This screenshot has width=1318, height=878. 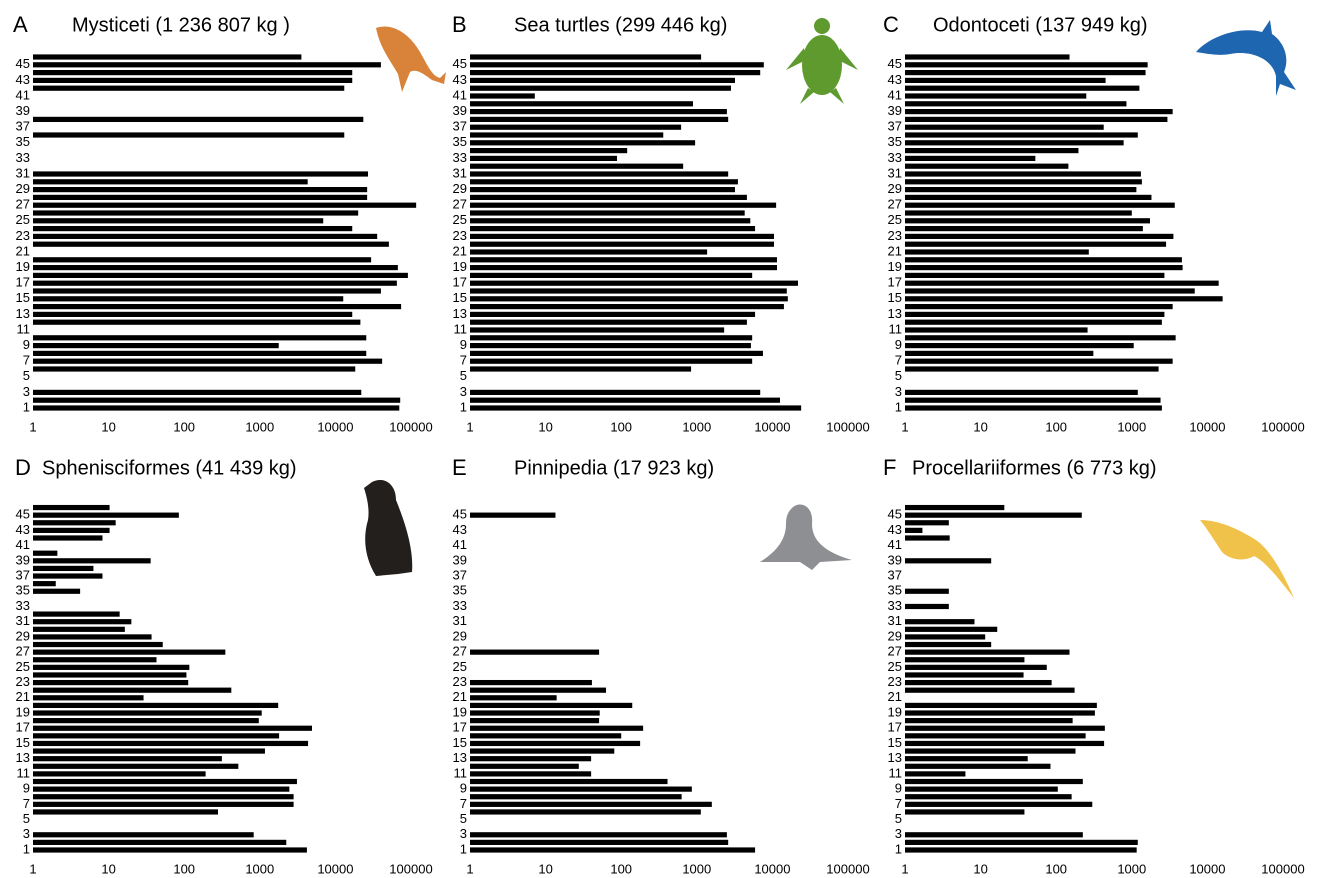 What do you see at coordinates (895, 544) in the screenshot?
I see `y-tick-label: 41` at bounding box center [895, 544].